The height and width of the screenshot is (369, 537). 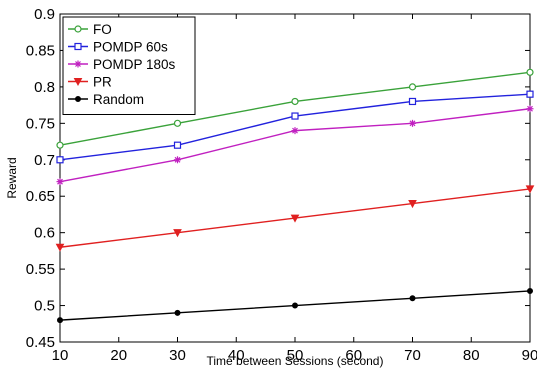 I want to click on legend-label: Random, so click(x=118, y=99).